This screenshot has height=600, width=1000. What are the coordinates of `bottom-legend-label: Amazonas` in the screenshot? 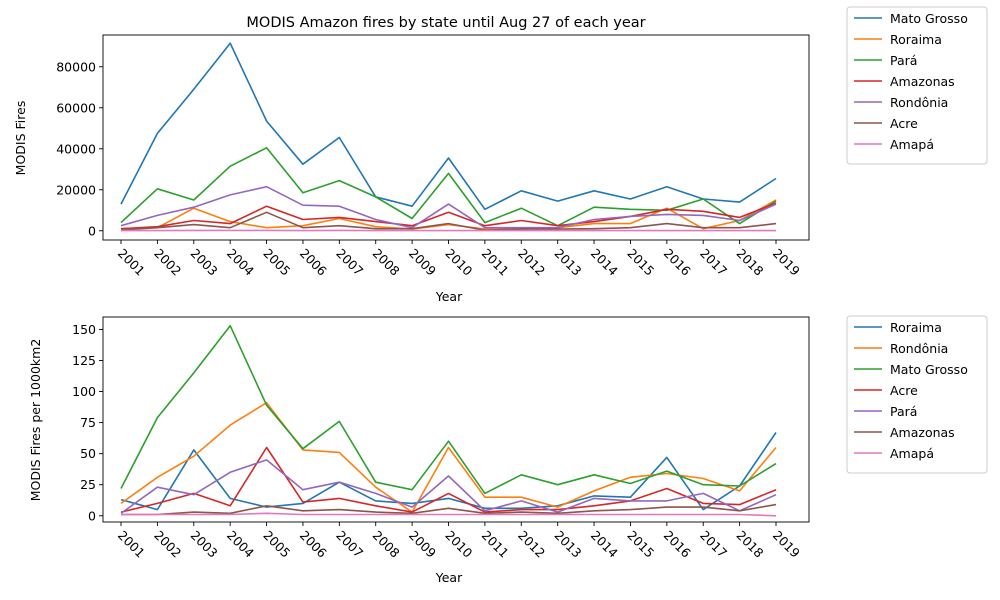 It's located at (922, 432).